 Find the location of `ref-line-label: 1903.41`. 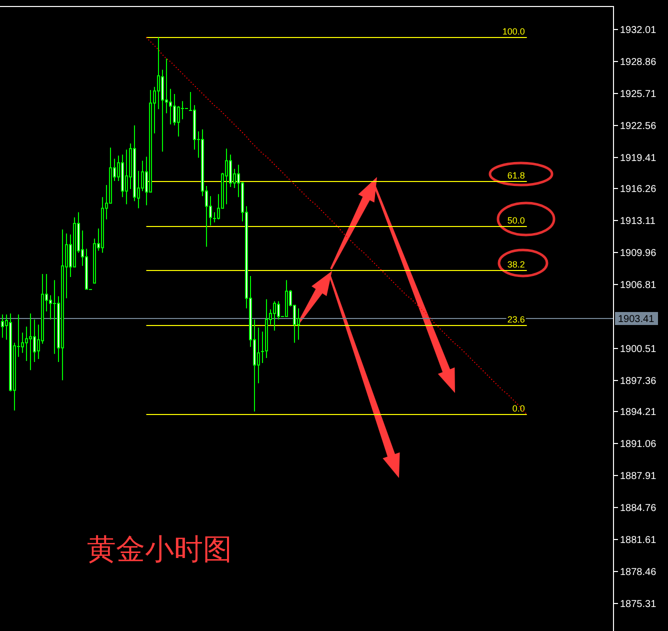

ref-line-label: 1903.41 is located at coordinates (636, 319).